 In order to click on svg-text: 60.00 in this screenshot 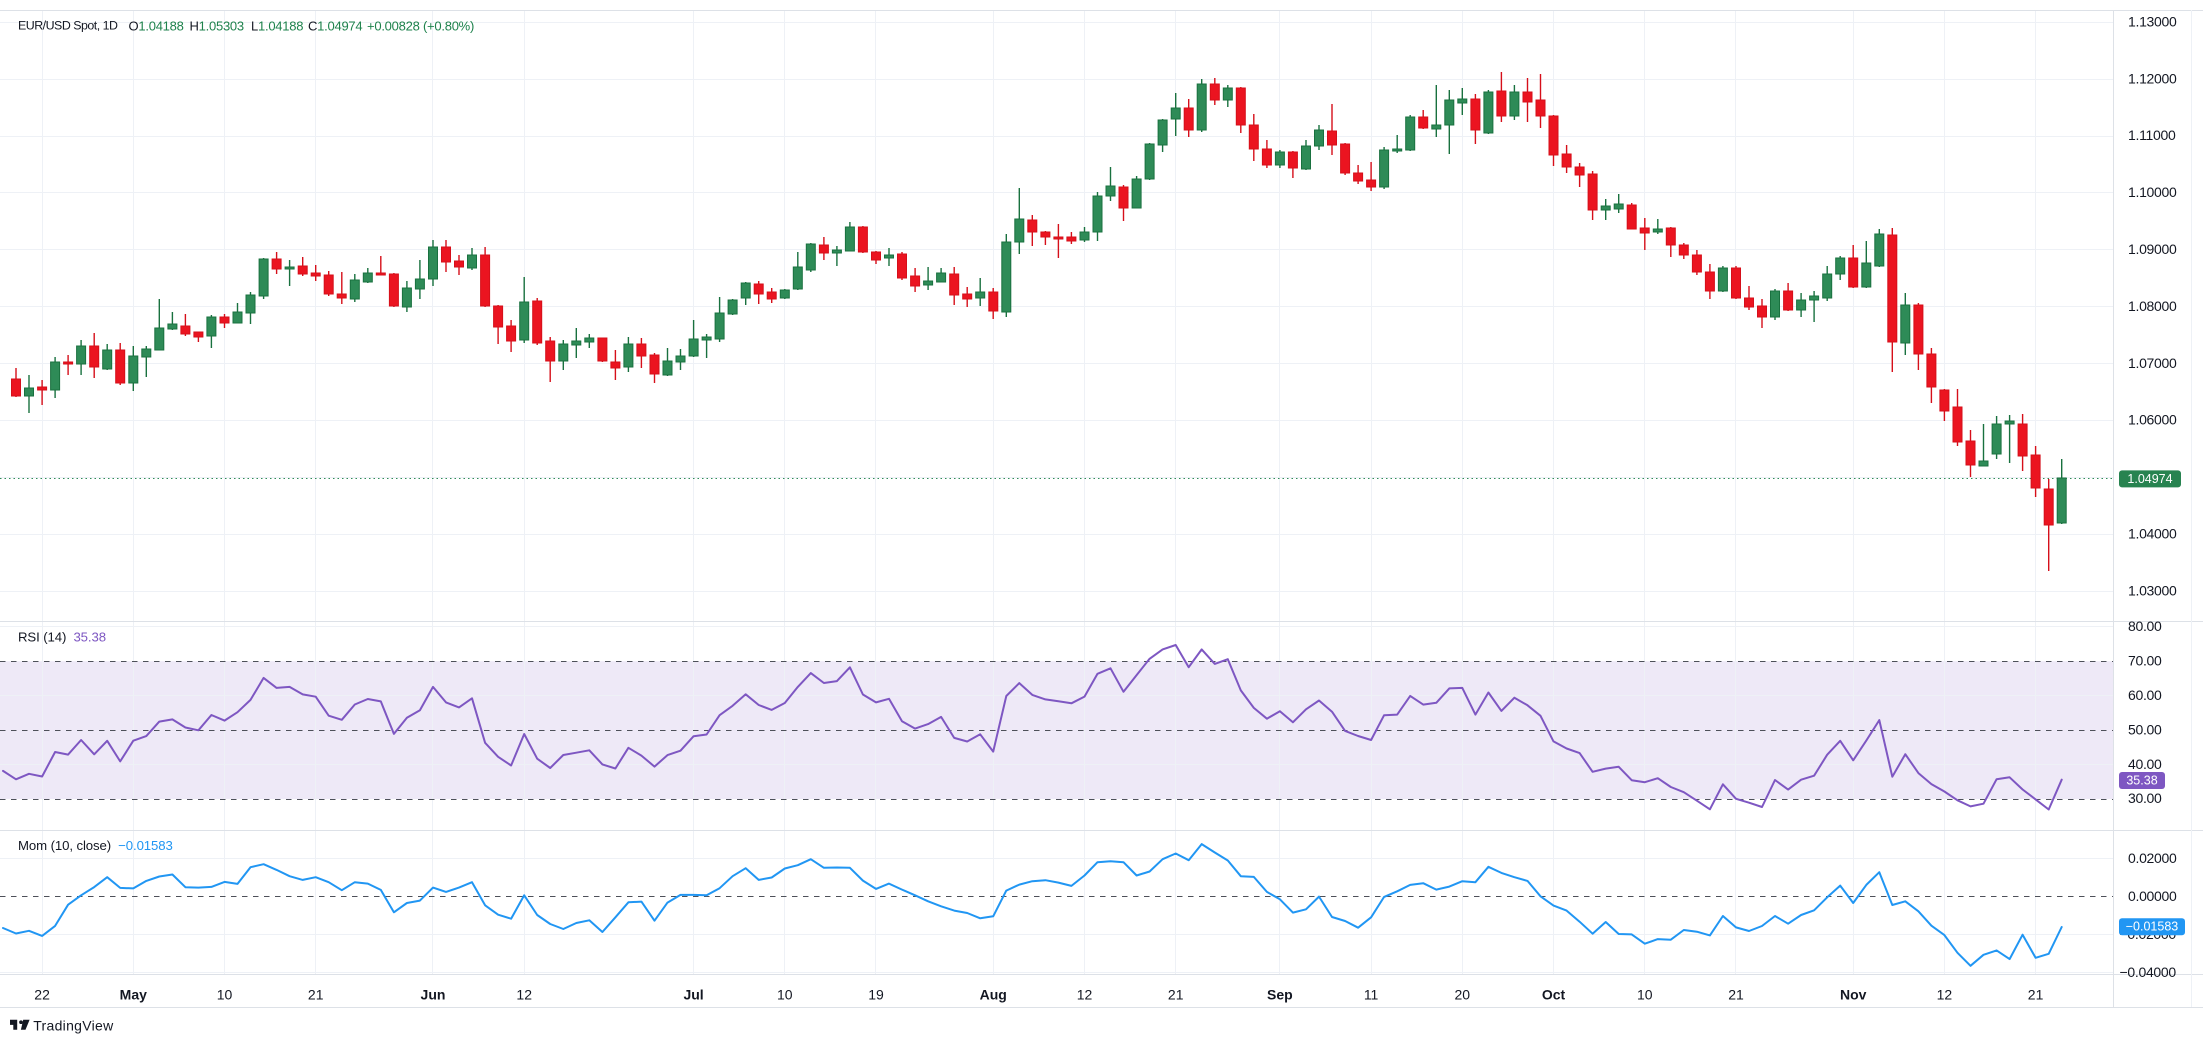, I will do `click(2145, 695)`.